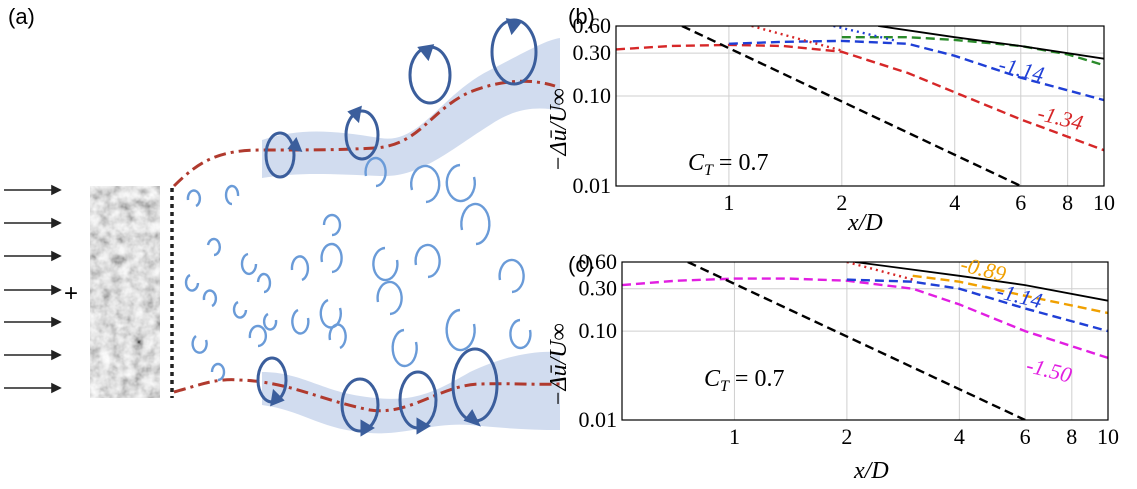 This screenshot has height=489, width=1137. Describe the element at coordinates (125, 292) in the screenshot. I see `turbulent-disc` at that location.